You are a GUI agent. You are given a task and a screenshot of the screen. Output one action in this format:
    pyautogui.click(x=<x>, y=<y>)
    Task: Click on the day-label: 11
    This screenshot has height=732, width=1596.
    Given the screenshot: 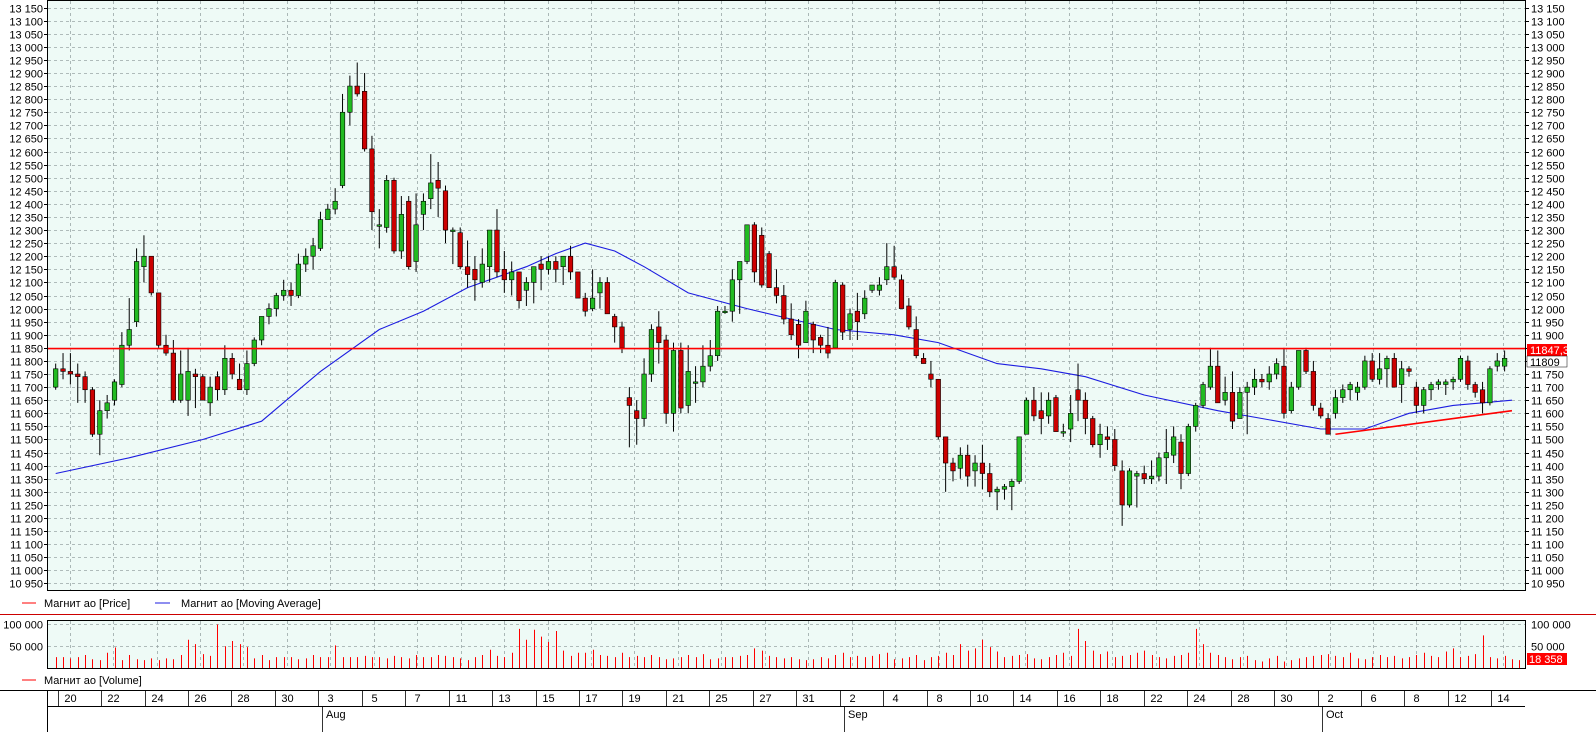 What is the action you would take?
    pyautogui.click(x=461, y=699)
    